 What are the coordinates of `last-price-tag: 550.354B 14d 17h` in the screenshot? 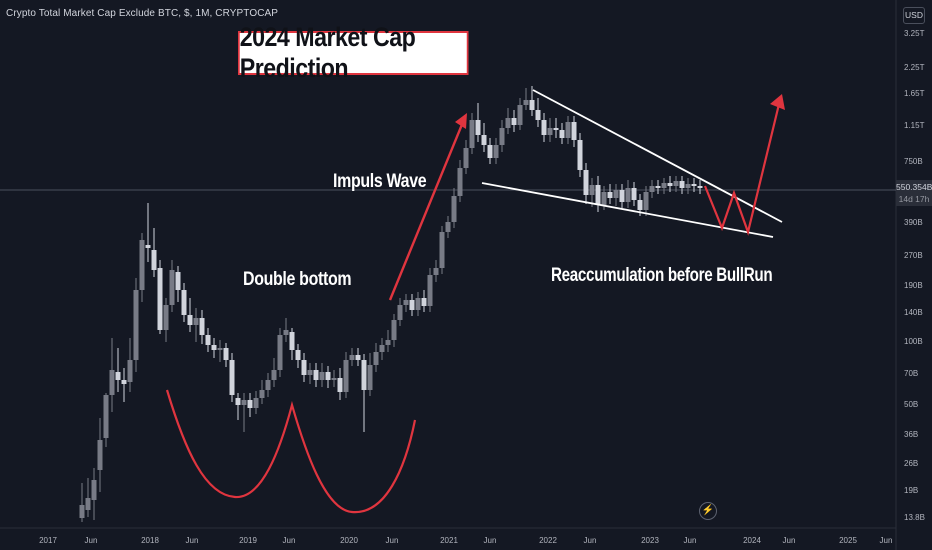 It's located at (914, 193).